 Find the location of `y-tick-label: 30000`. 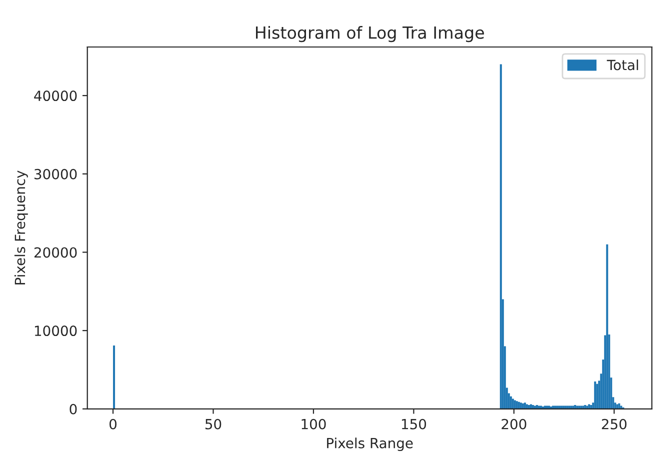

y-tick-label: 30000 is located at coordinates (55, 174).